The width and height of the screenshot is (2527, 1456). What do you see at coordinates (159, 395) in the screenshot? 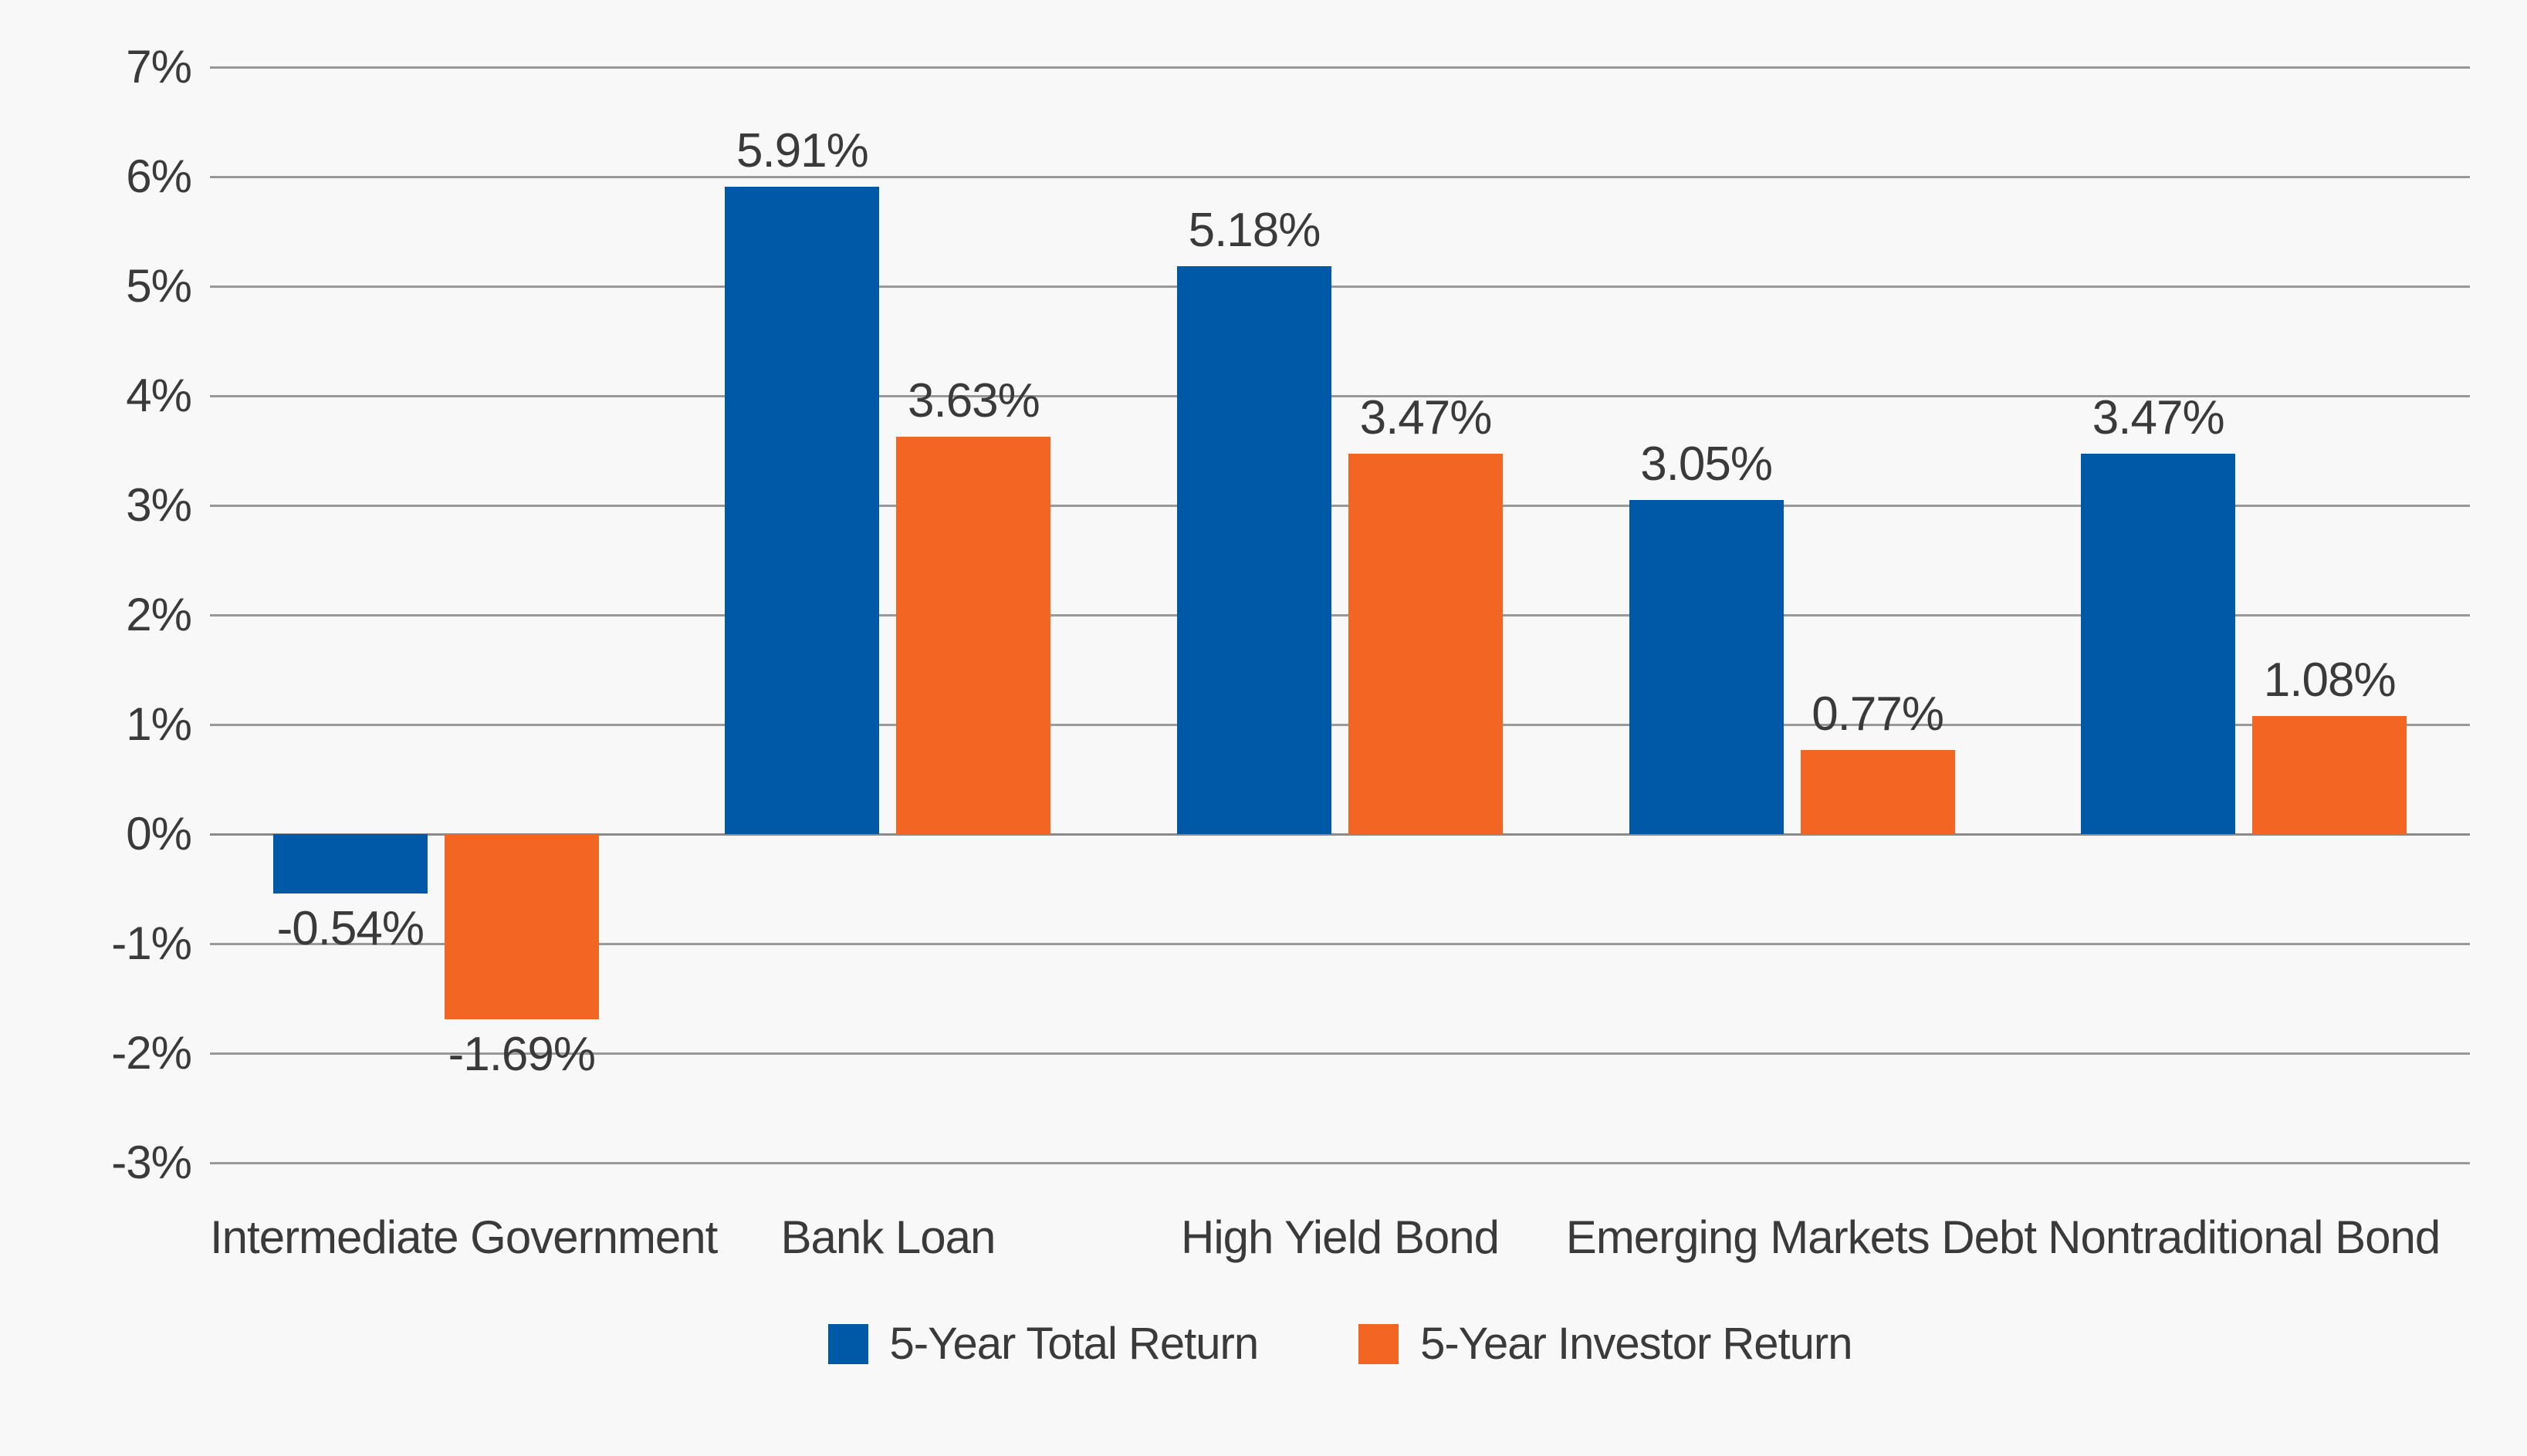
I see `y-axis-tick-label: 4%` at bounding box center [159, 395].